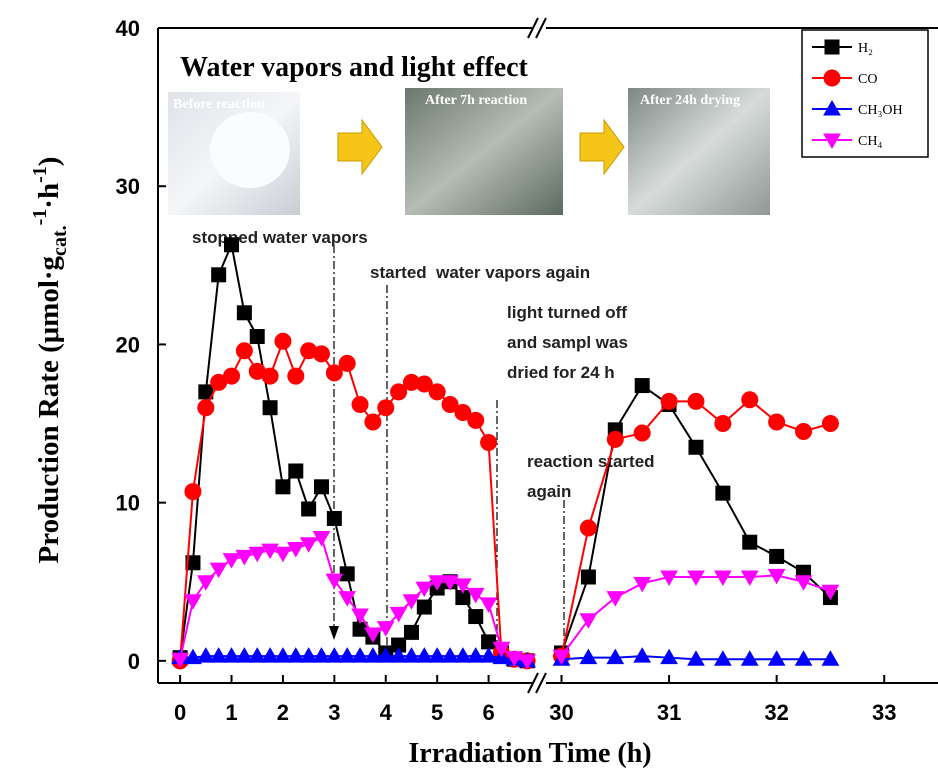 This screenshot has width=938, height=773. What do you see at coordinates (283, 712) in the screenshot?
I see `x-tick-label: 2` at bounding box center [283, 712].